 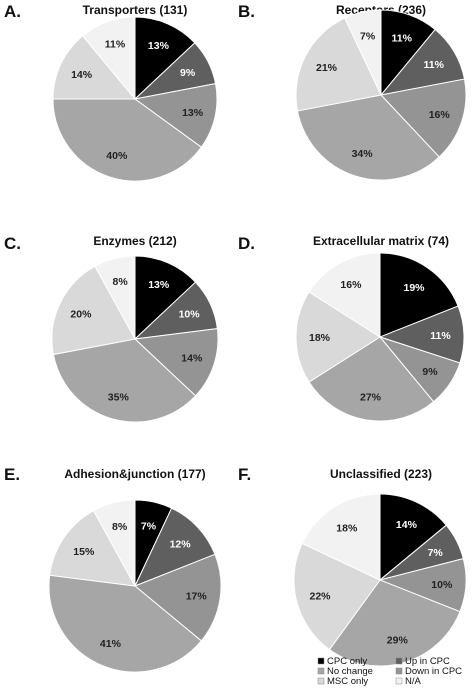 I want to click on slice-label-down-in-cpc: 14%, so click(x=192, y=359).